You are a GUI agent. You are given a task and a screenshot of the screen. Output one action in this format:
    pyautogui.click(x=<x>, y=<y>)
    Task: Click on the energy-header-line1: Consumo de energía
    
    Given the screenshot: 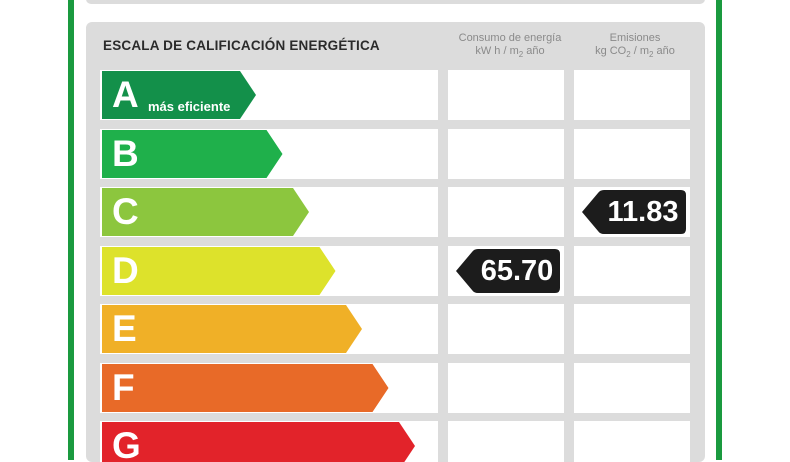 What is the action you would take?
    pyautogui.click(x=510, y=38)
    